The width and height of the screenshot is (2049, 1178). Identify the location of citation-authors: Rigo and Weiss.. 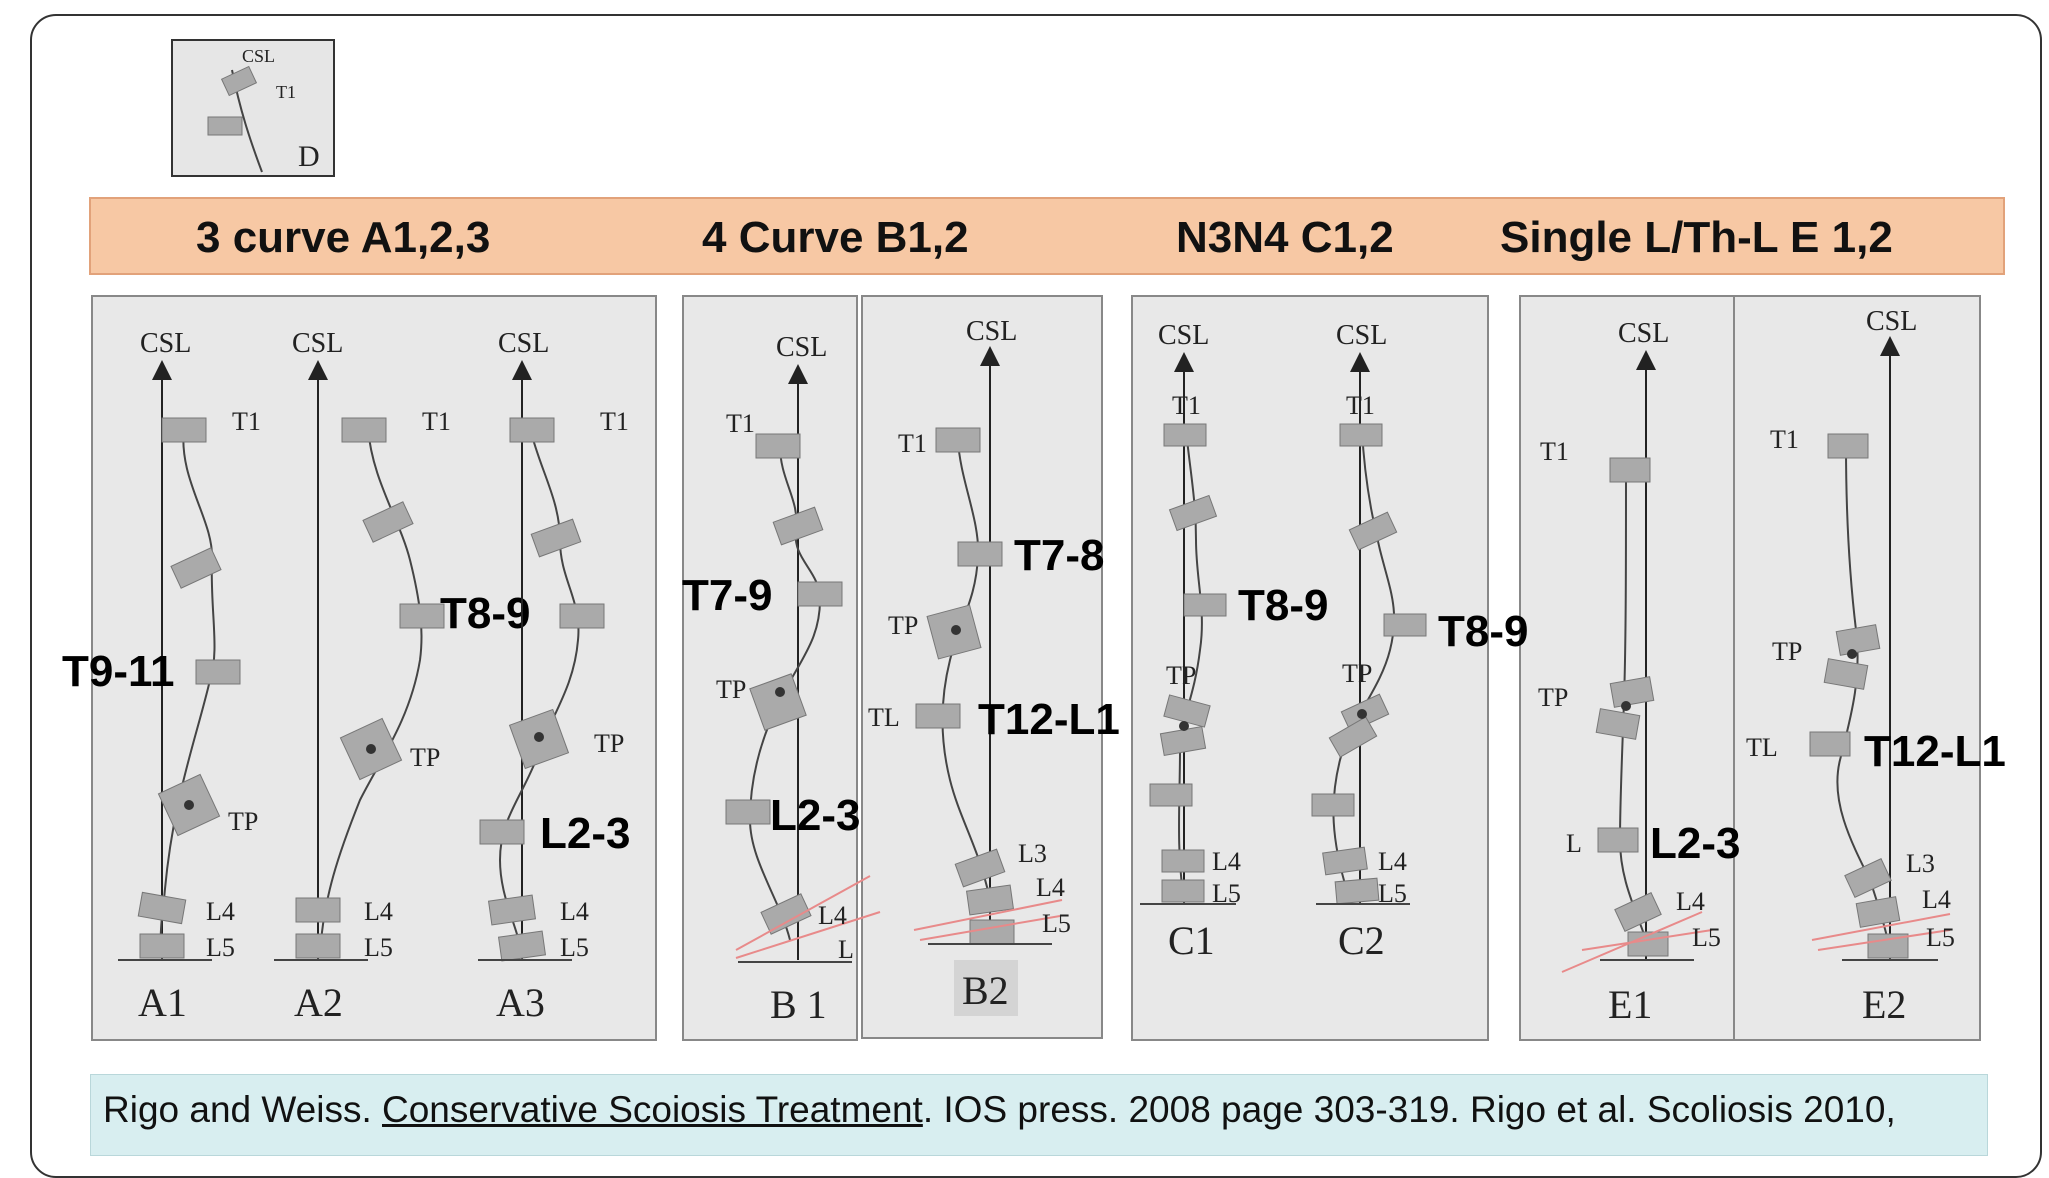
(242, 1109).